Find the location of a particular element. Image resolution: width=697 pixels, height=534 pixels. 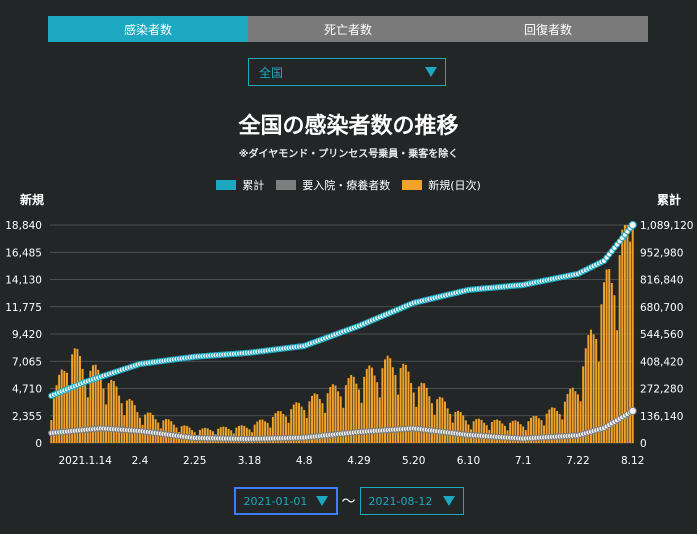

left-axis-tick-label: 14,130 is located at coordinates (23, 281).